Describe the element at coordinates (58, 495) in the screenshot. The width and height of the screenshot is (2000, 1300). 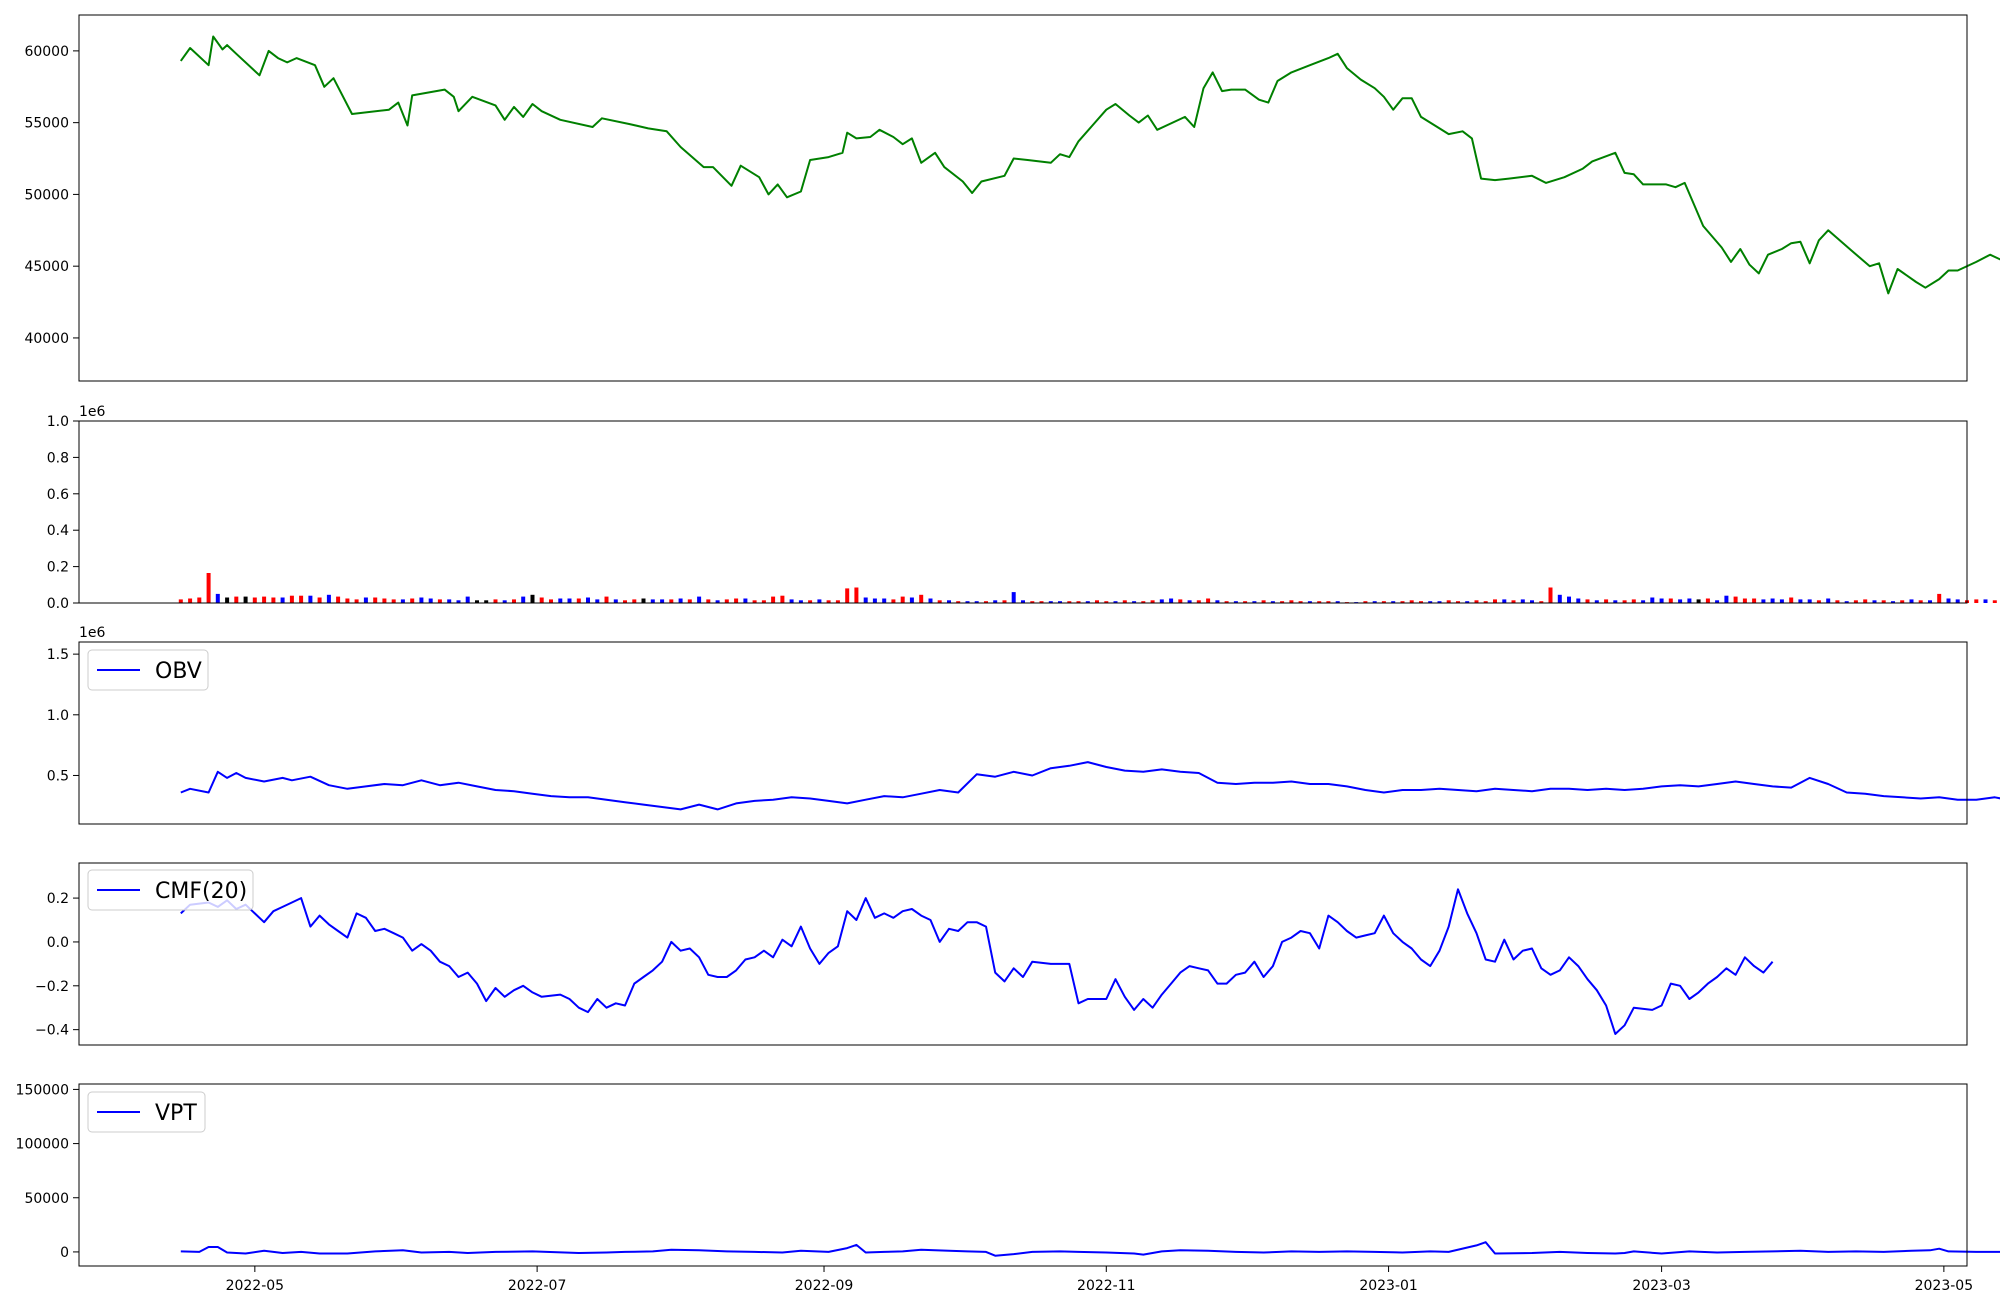
I see `volume-y-tick-label: 0.6` at that location.